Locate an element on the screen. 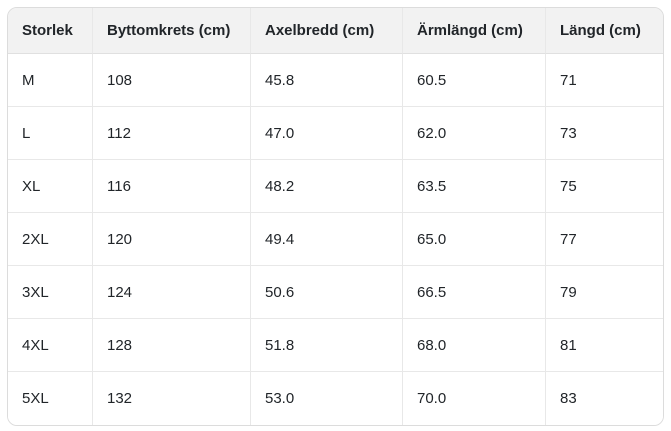 The image size is (671, 431). table-cell: 65.0 is located at coordinates (473, 239).